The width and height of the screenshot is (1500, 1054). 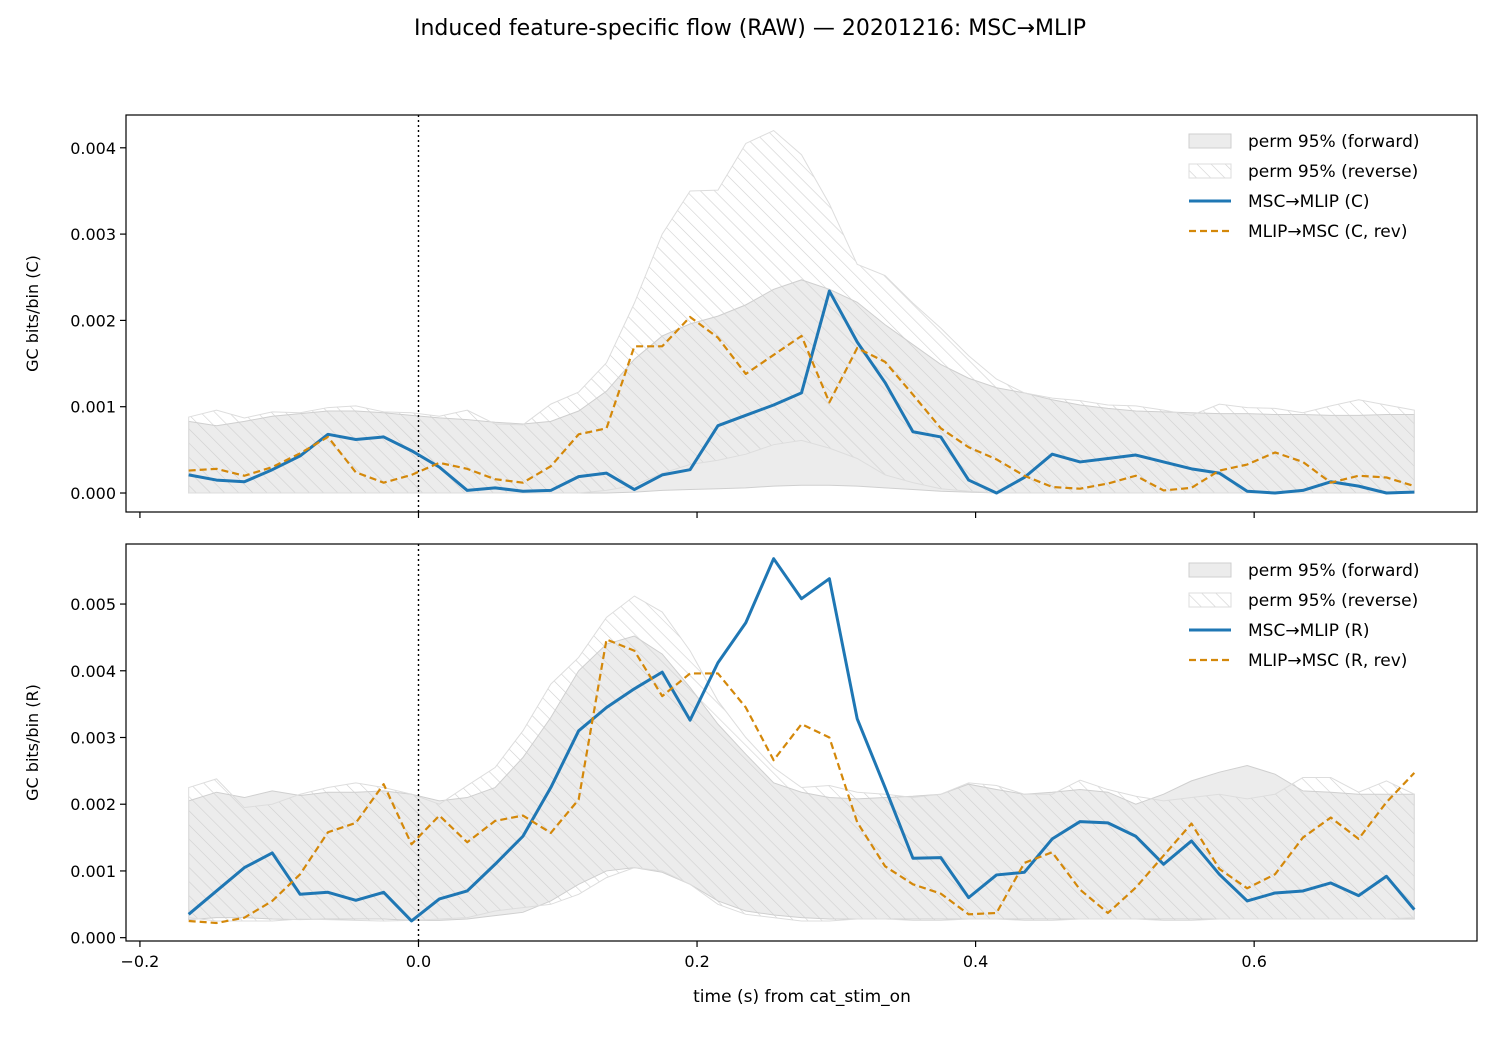 What do you see at coordinates (1253, 961) in the screenshot?
I see `x-tick-label: 0.6` at bounding box center [1253, 961].